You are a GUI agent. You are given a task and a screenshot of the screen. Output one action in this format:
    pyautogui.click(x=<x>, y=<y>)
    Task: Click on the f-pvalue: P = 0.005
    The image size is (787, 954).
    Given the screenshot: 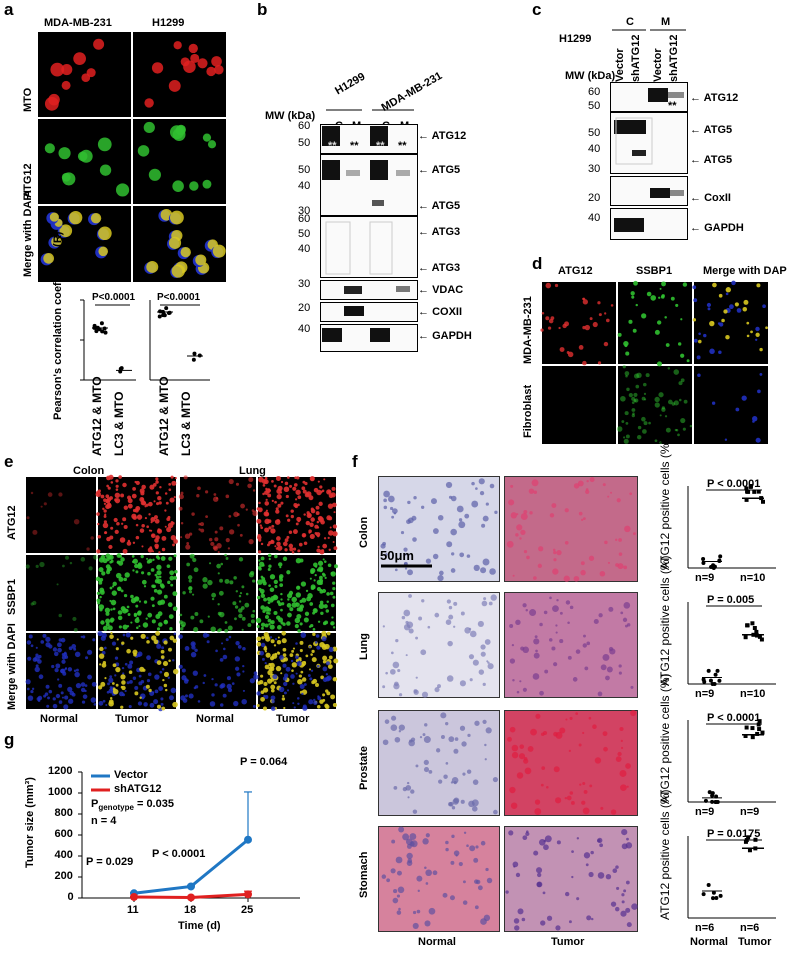 What is the action you would take?
    pyautogui.click(x=731, y=600)
    